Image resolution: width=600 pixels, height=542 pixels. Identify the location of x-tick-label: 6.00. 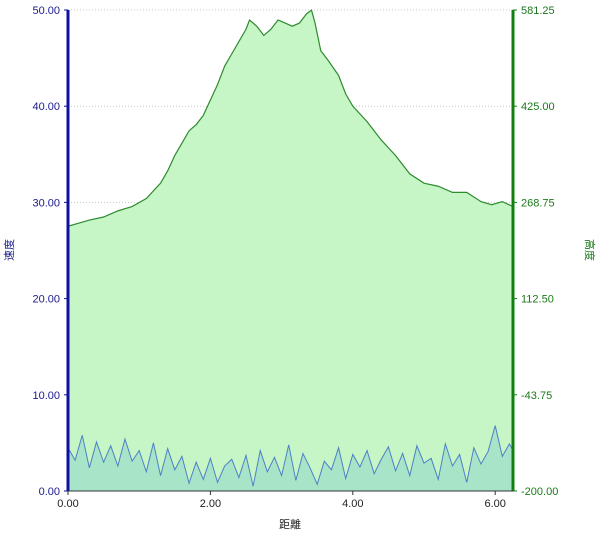
(494, 504).